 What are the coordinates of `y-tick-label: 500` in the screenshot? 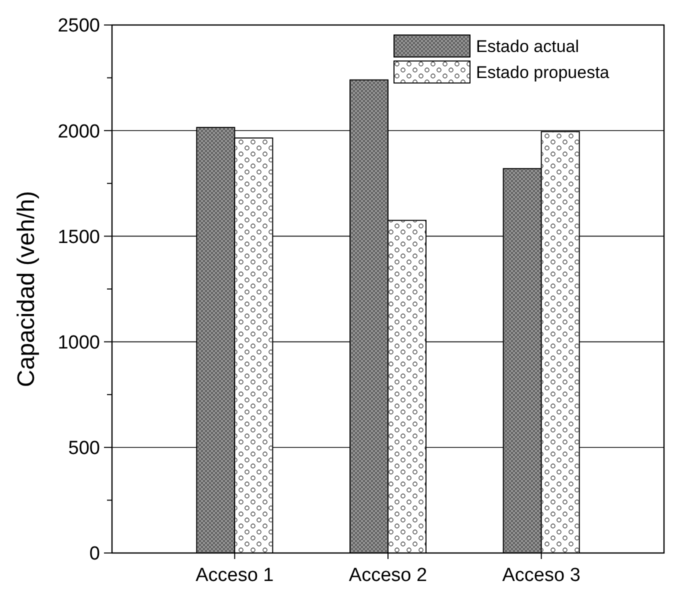 It's located at (84, 449).